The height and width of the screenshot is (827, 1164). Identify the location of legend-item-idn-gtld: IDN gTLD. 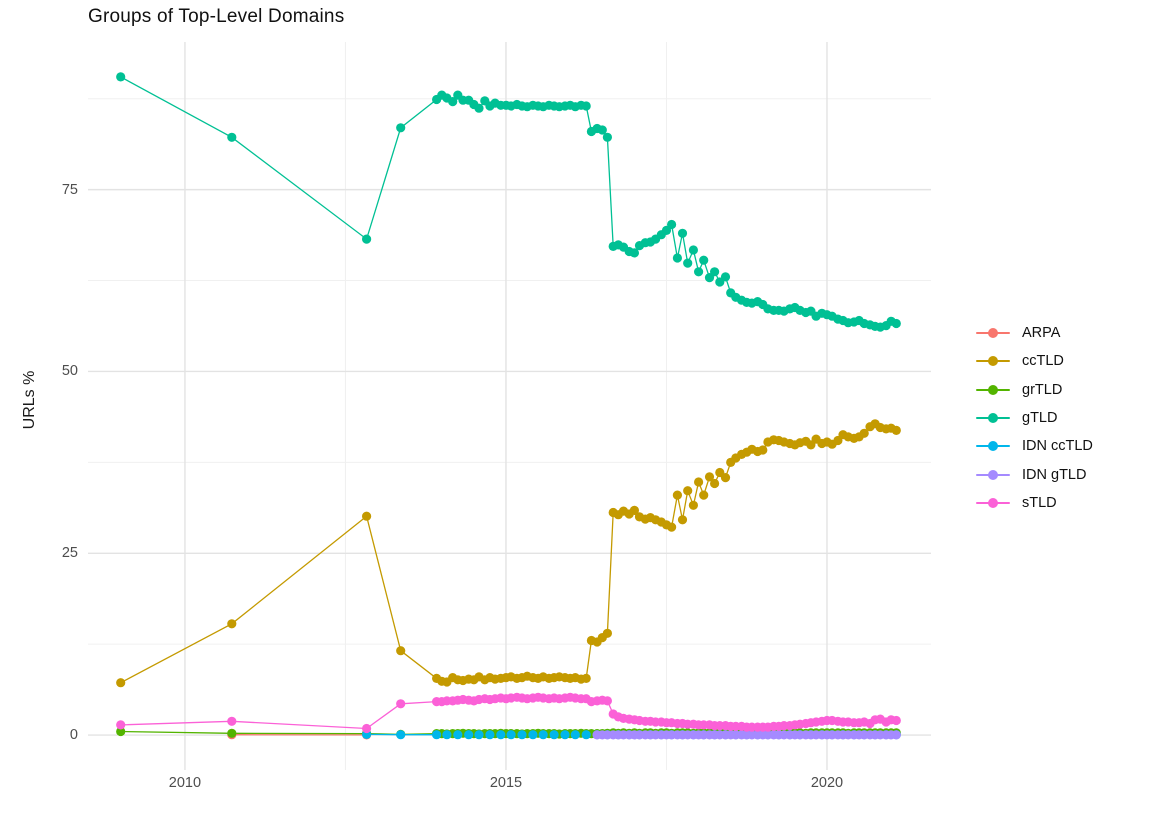
(1034, 474).